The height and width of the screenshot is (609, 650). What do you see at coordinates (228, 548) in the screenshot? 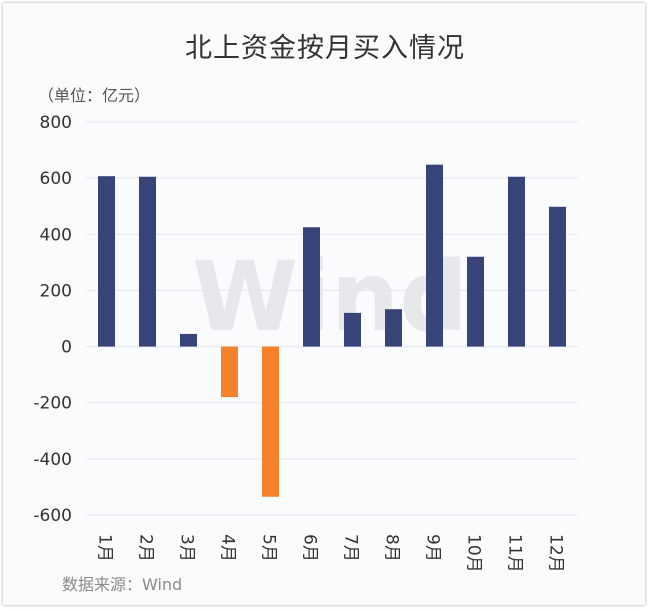
I see `x-tick-label: 4月` at bounding box center [228, 548].